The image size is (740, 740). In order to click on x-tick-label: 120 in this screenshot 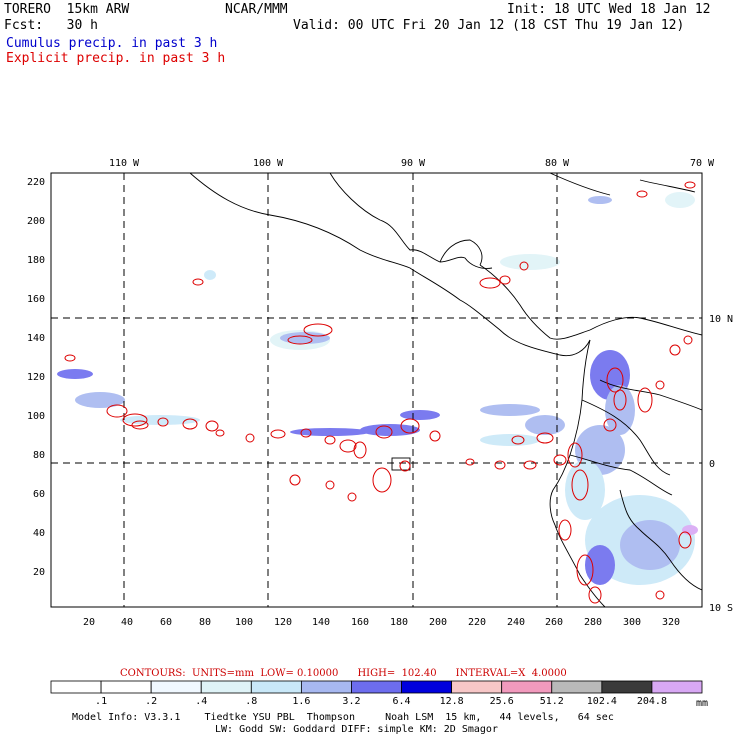, I will do `click(283, 622)`.